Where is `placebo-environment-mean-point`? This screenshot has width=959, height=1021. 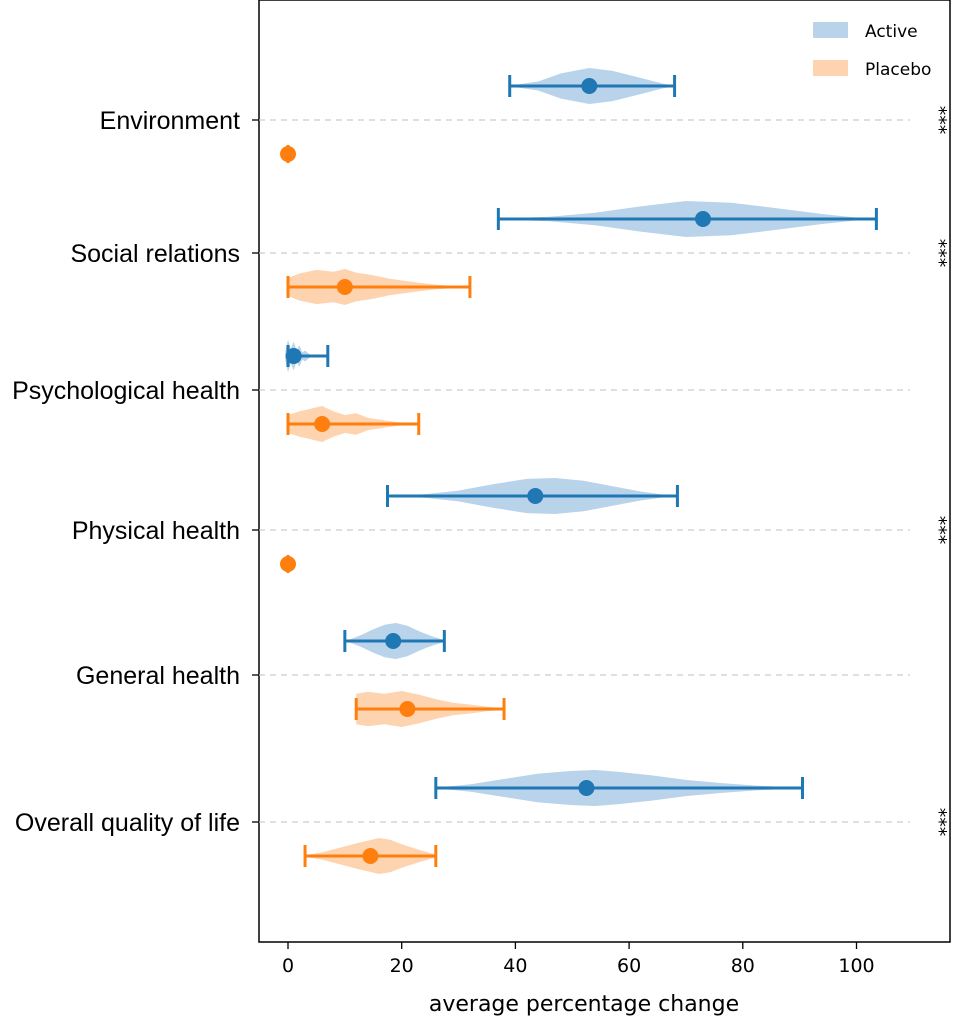 placebo-environment-mean-point is located at coordinates (288, 154).